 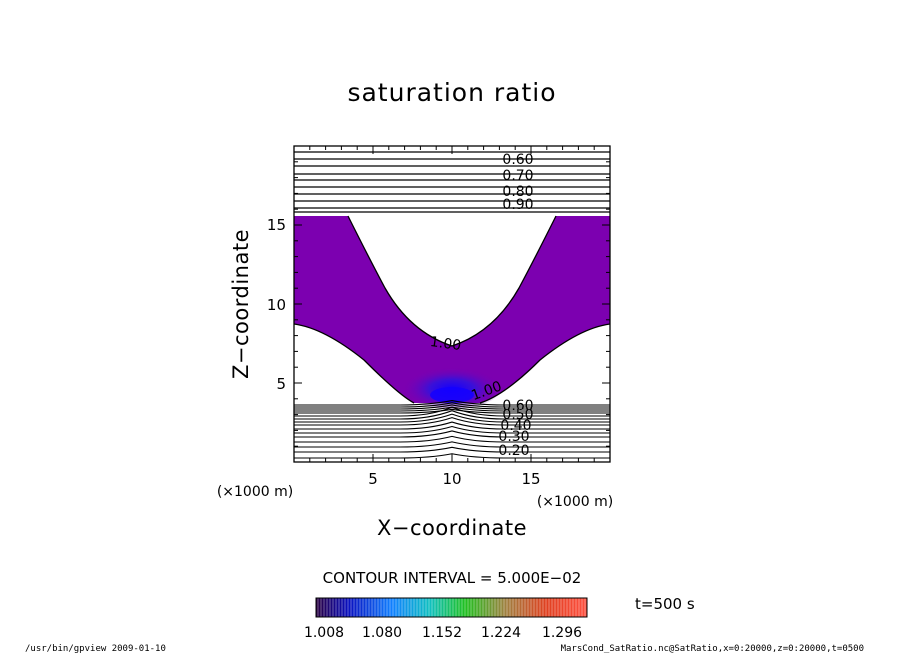 I want to click on supersaturation-fill, so click(x=452, y=309).